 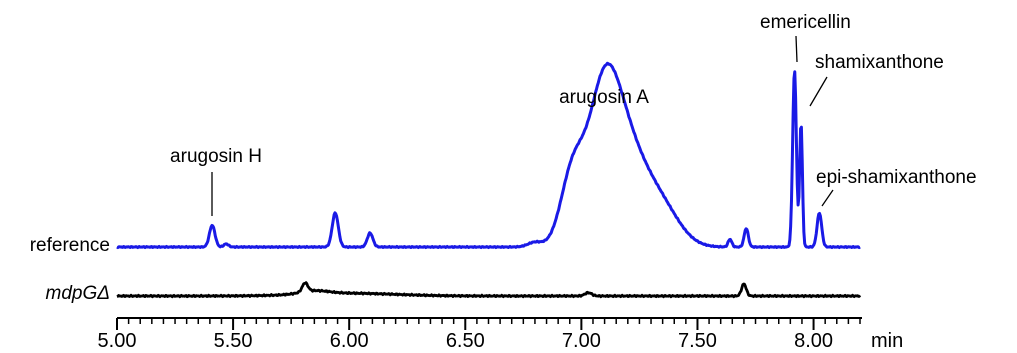 I want to click on annotation-label: arugosin H, so click(x=216, y=156).